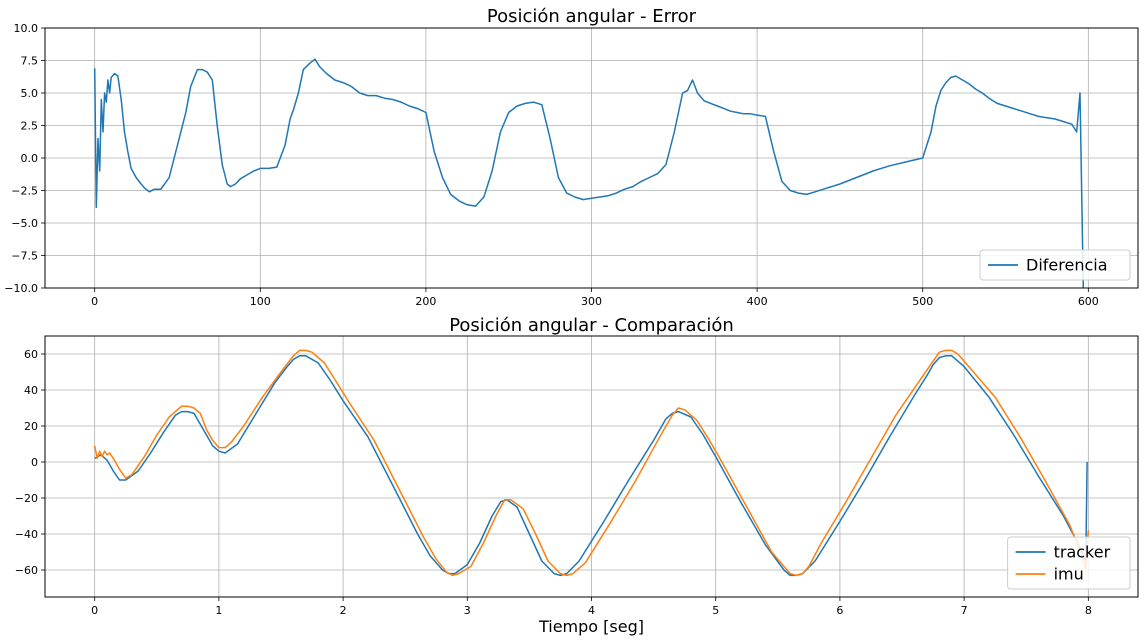 Image resolution: width=1144 pixels, height=640 pixels. What do you see at coordinates (1088, 301) in the screenshot?
I see `chart-error-xtick-label: 600` at bounding box center [1088, 301].